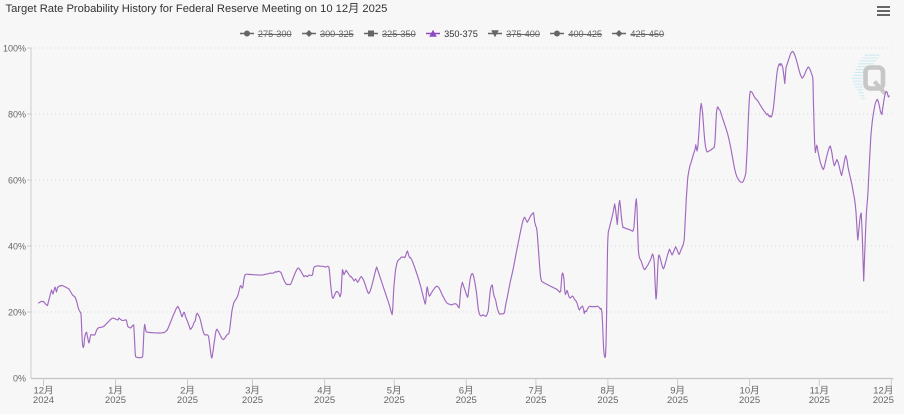  Describe the element at coordinates (19, 379) in the screenshot. I see `svg-text: 0%` at that location.